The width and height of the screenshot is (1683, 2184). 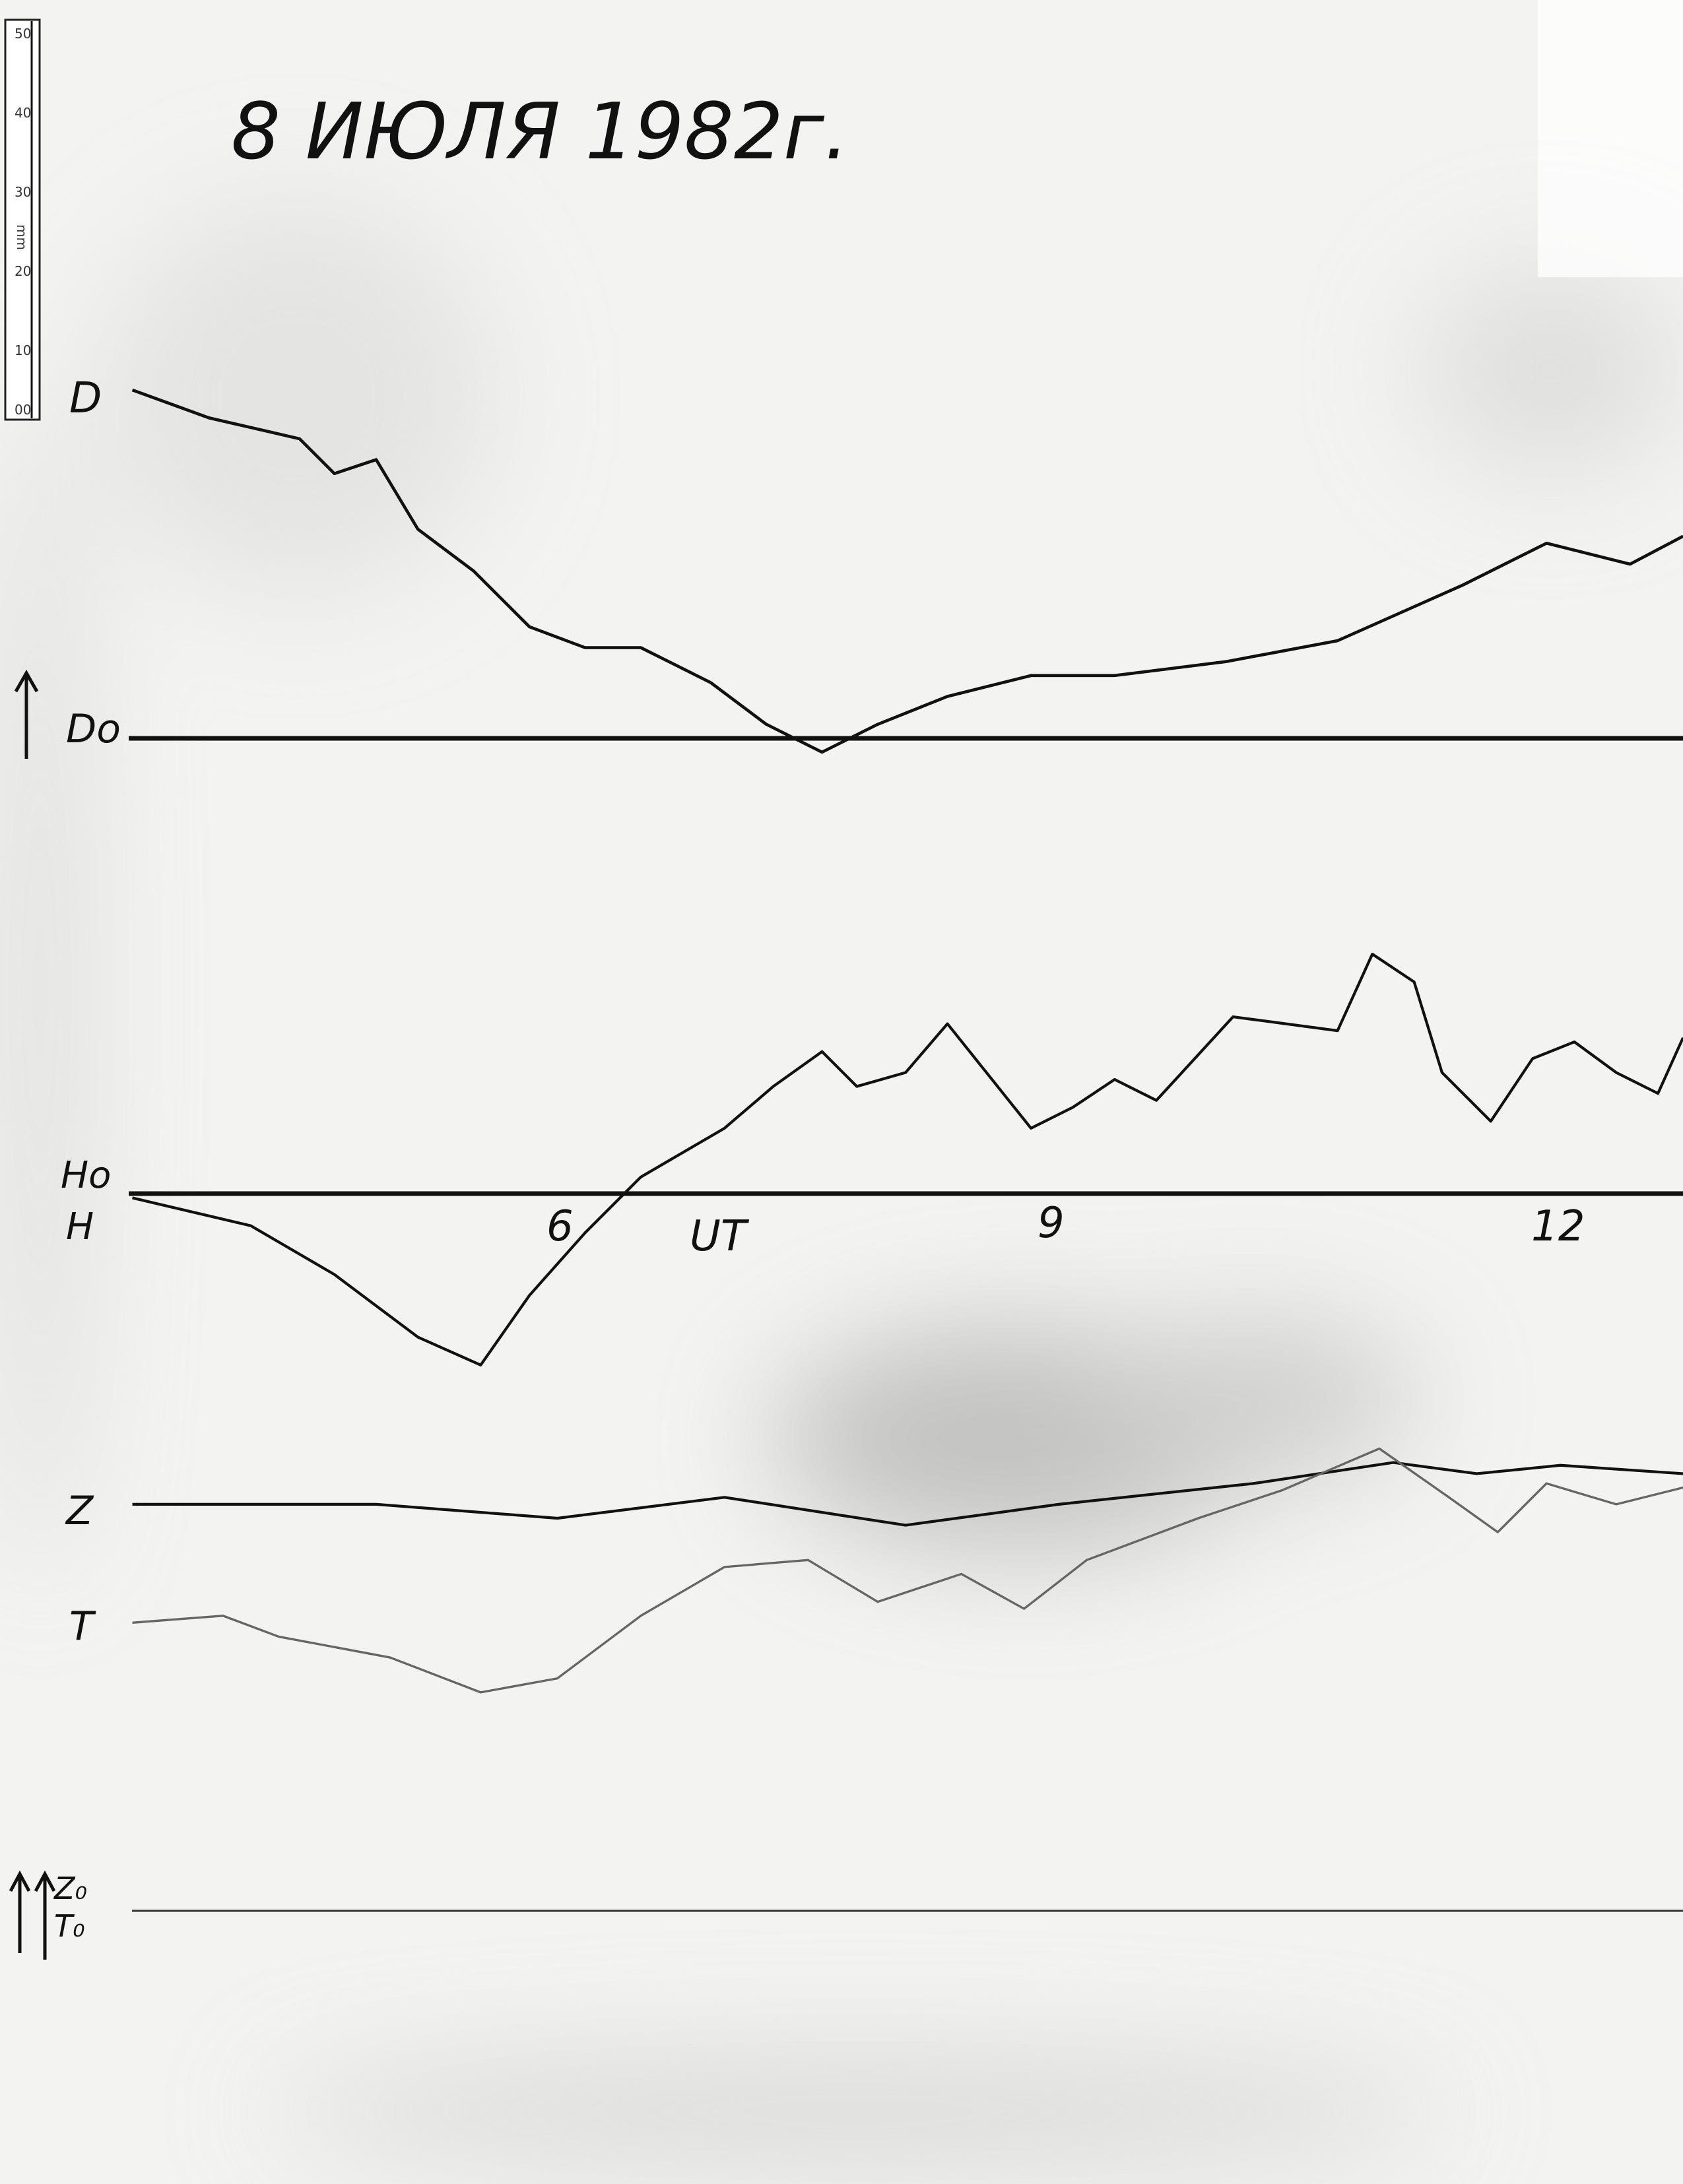 I want to click on ruler-tick: 40, so click(x=23, y=113).